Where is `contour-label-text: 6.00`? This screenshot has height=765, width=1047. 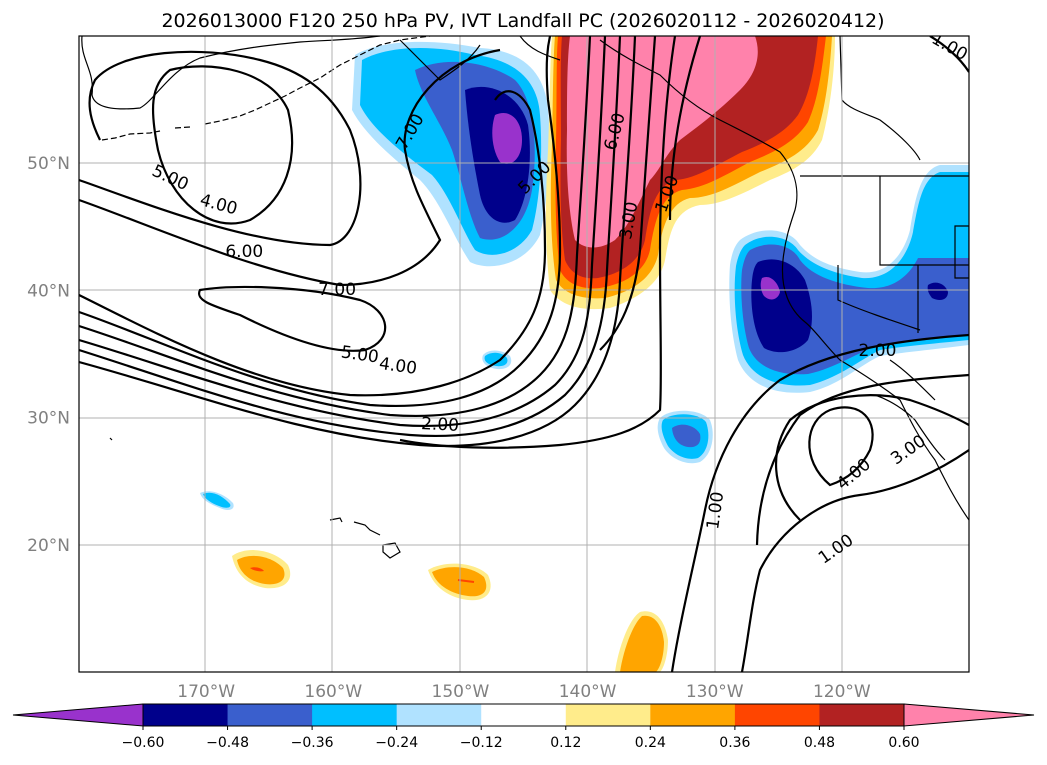 contour-label-text: 6.00 is located at coordinates (244, 252).